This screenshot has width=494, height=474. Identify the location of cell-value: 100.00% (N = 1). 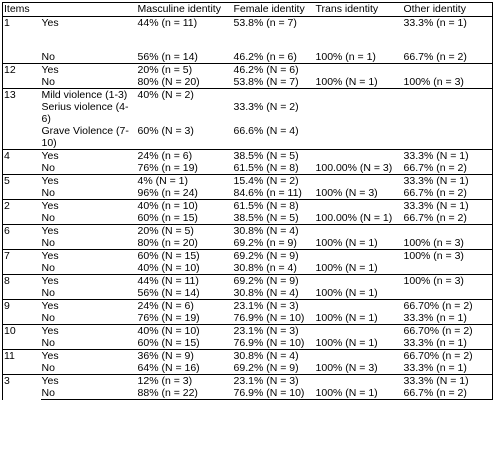
(354, 218).